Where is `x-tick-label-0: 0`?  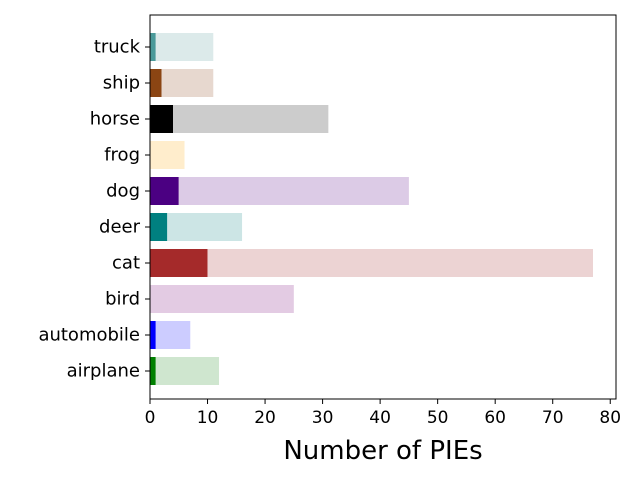
x-tick-label-0: 0 is located at coordinates (150, 418).